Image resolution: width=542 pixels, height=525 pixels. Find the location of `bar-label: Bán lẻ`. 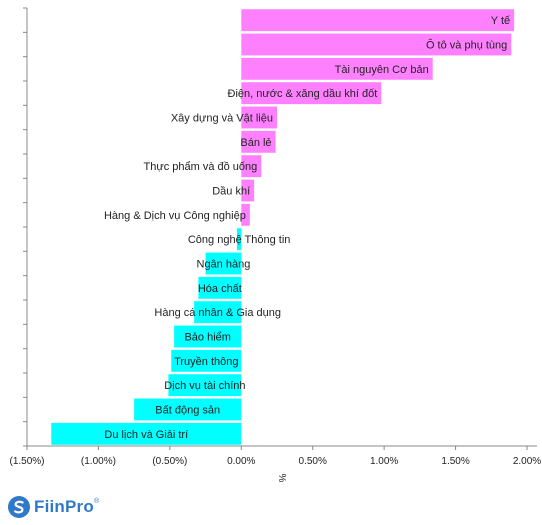

bar-label: Bán lẻ is located at coordinates (255, 143).